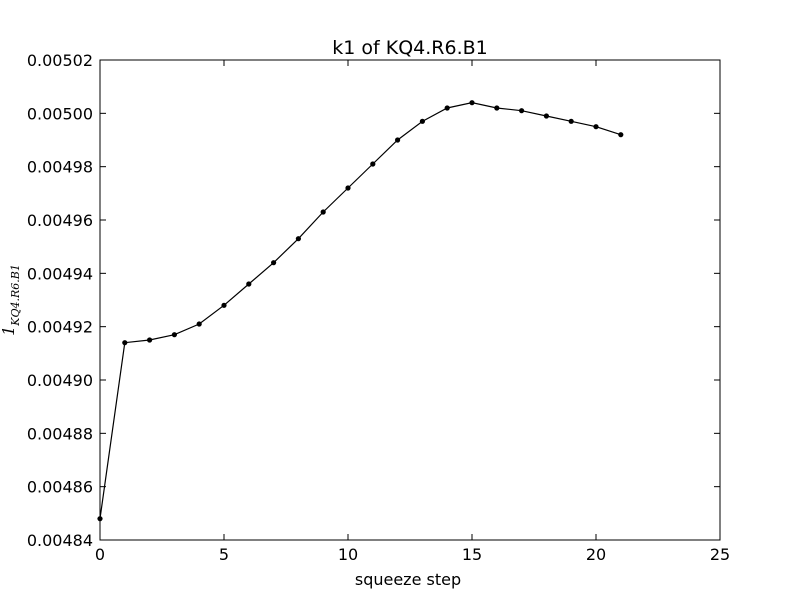 The width and height of the screenshot is (800, 600). Describe the element at coordinates (596, 554) in the screenshot. I see `x-tick-label: 20` at that location.